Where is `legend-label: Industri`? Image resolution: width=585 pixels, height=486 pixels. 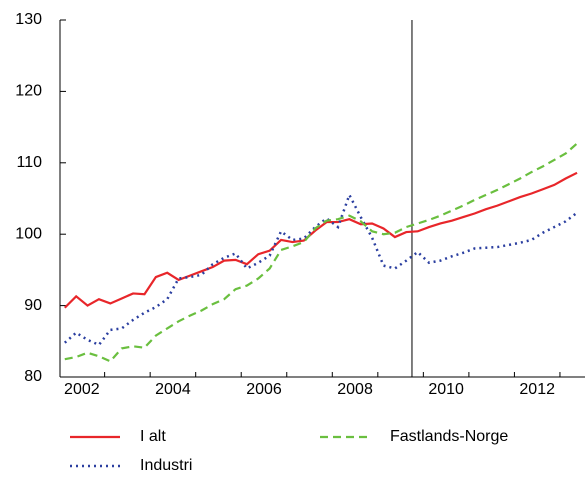
legend-label: Industri is located at coordinates (166, 465).